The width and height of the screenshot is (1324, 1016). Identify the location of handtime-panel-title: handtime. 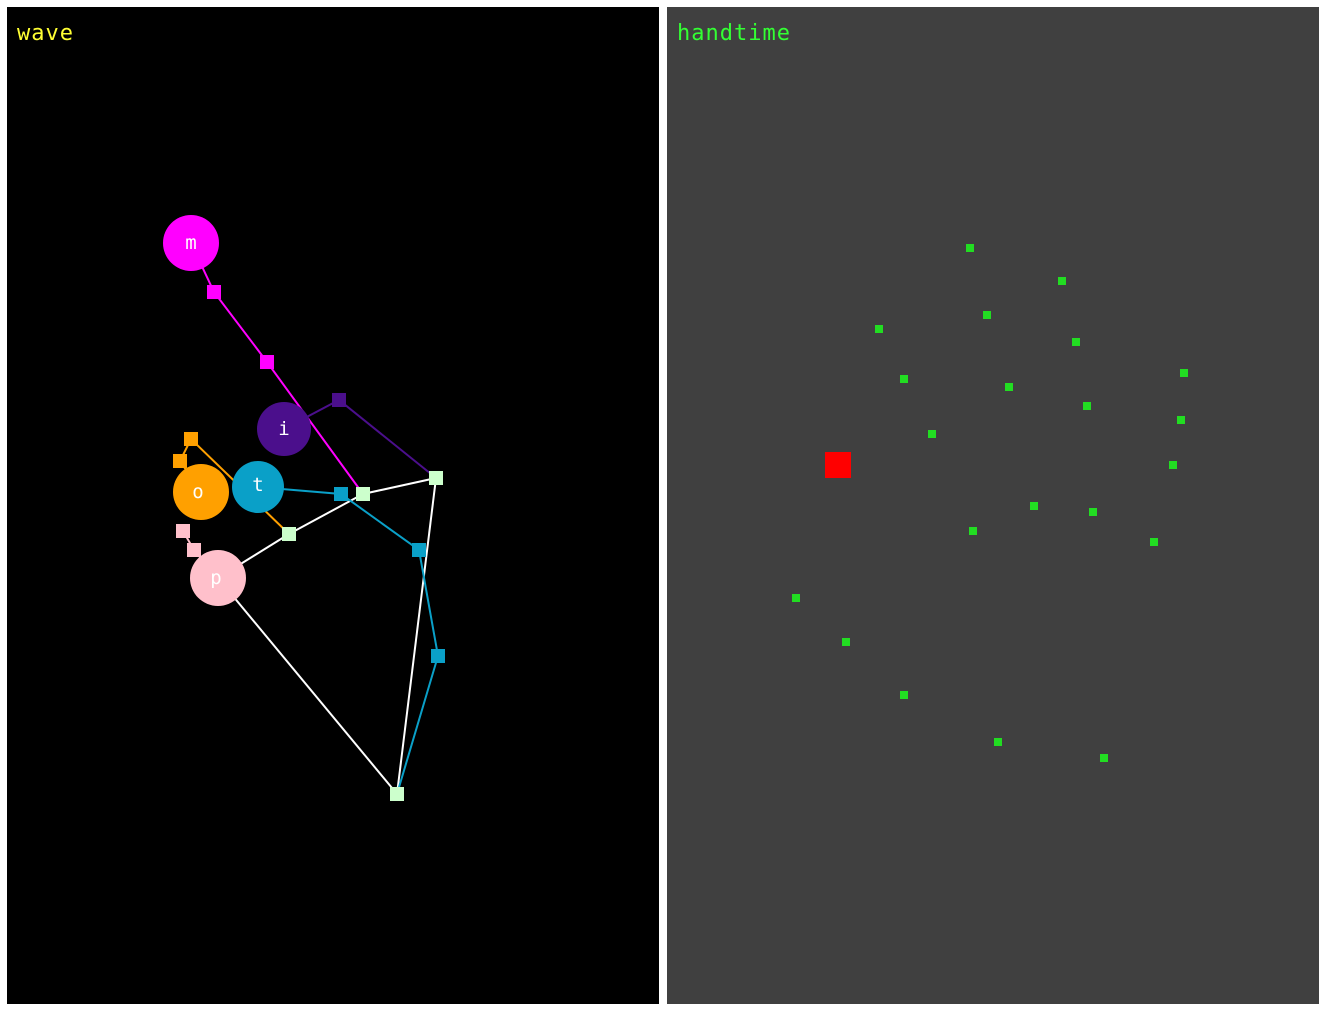
(734, 33).